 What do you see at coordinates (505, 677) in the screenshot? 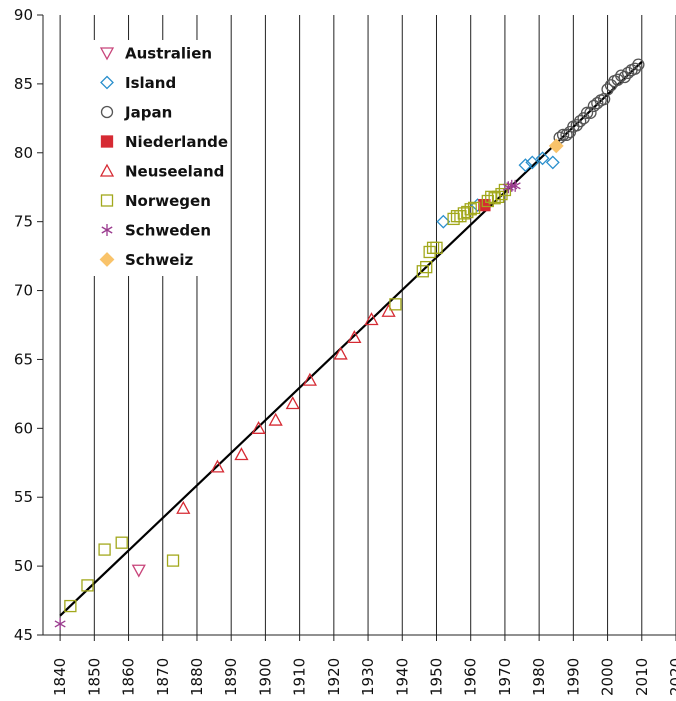
I see `x-tick-label: 1970` at bounding box center [505, 677].